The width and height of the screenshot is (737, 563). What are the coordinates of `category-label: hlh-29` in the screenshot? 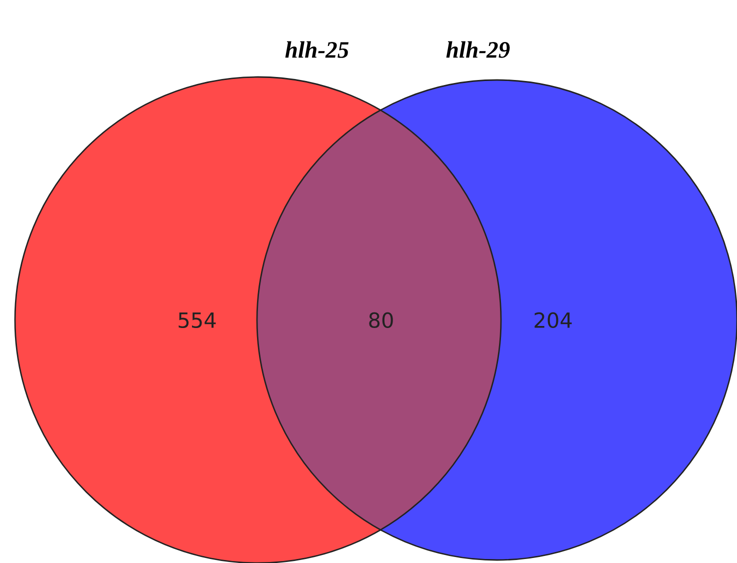 It's located at (478, 49).